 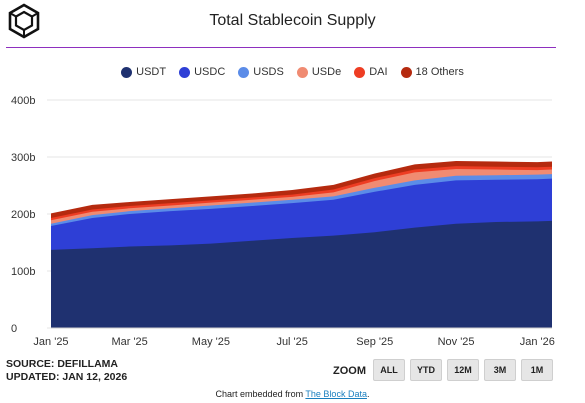 What do you see at coordinates (14, 329) in the screenshot?
I see `y-tick-label: 0` at bounding box center [14, 329].